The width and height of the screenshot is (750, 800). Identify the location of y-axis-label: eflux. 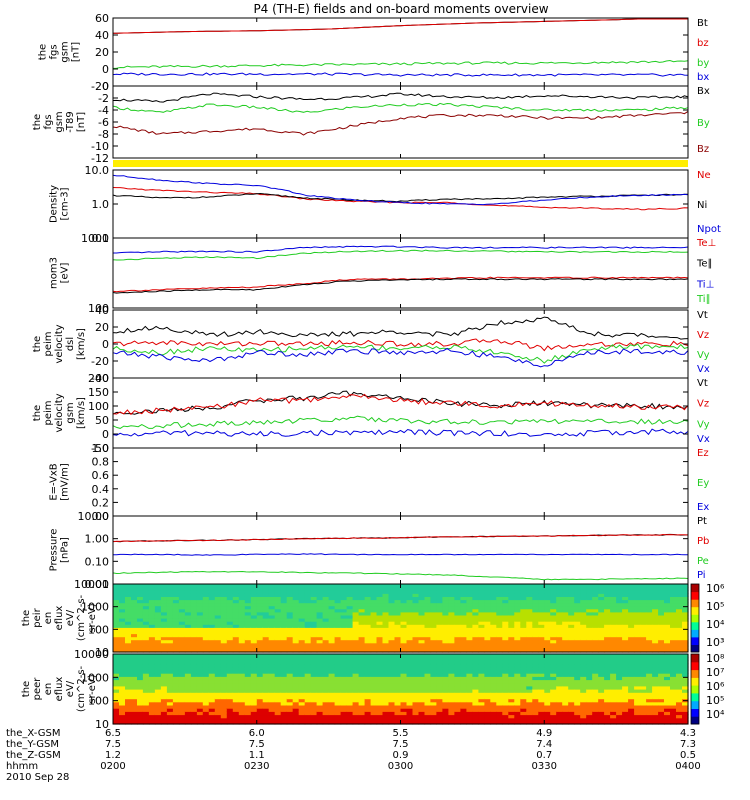
(59, 689).